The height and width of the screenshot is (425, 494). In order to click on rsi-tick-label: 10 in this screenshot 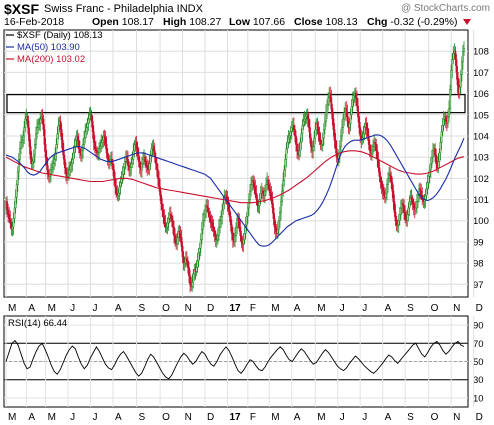, I will do `click(478, 398)`.